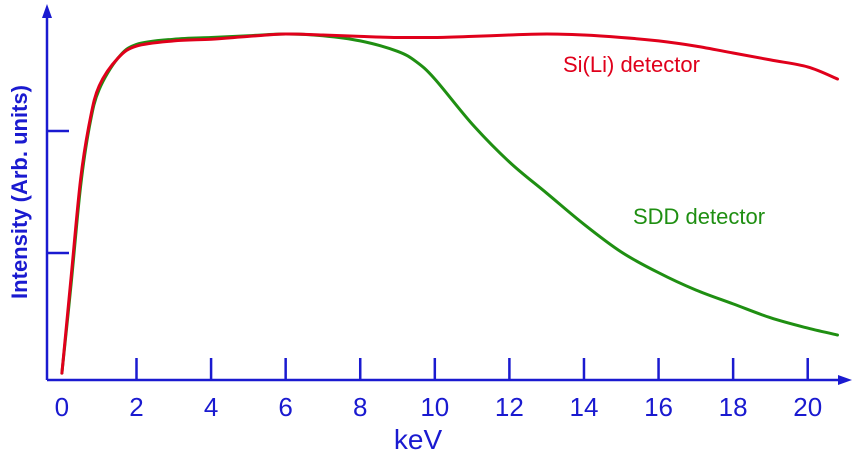 This screenshot has height=456, width=857. What do you see at coordinates (509, 407) in the screenshot?
I see `x-tick-label: 12` at bounding box center [509, 407].